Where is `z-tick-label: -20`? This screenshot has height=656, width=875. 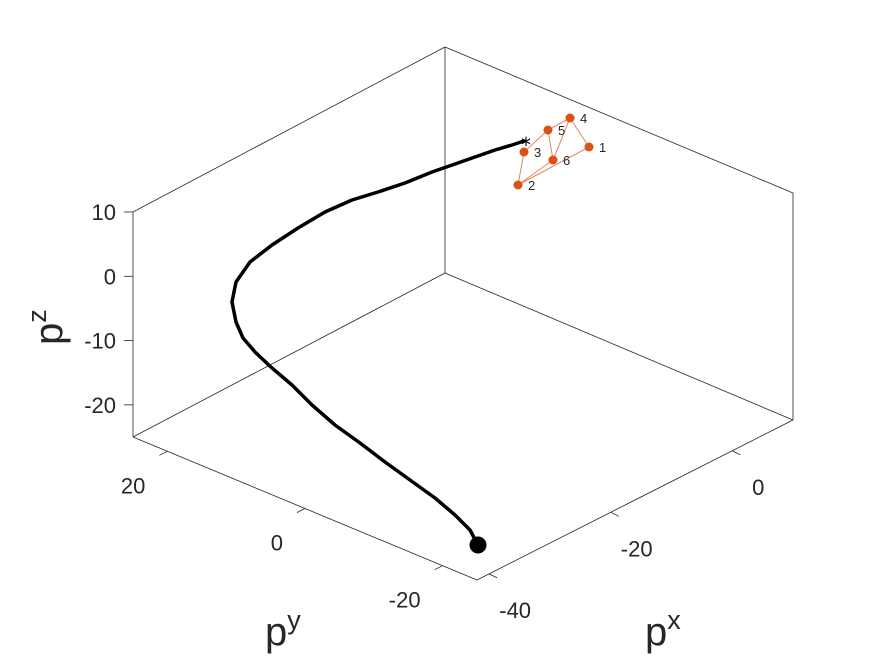
z-tick-label: -20 is located at coordinates (100, 405).